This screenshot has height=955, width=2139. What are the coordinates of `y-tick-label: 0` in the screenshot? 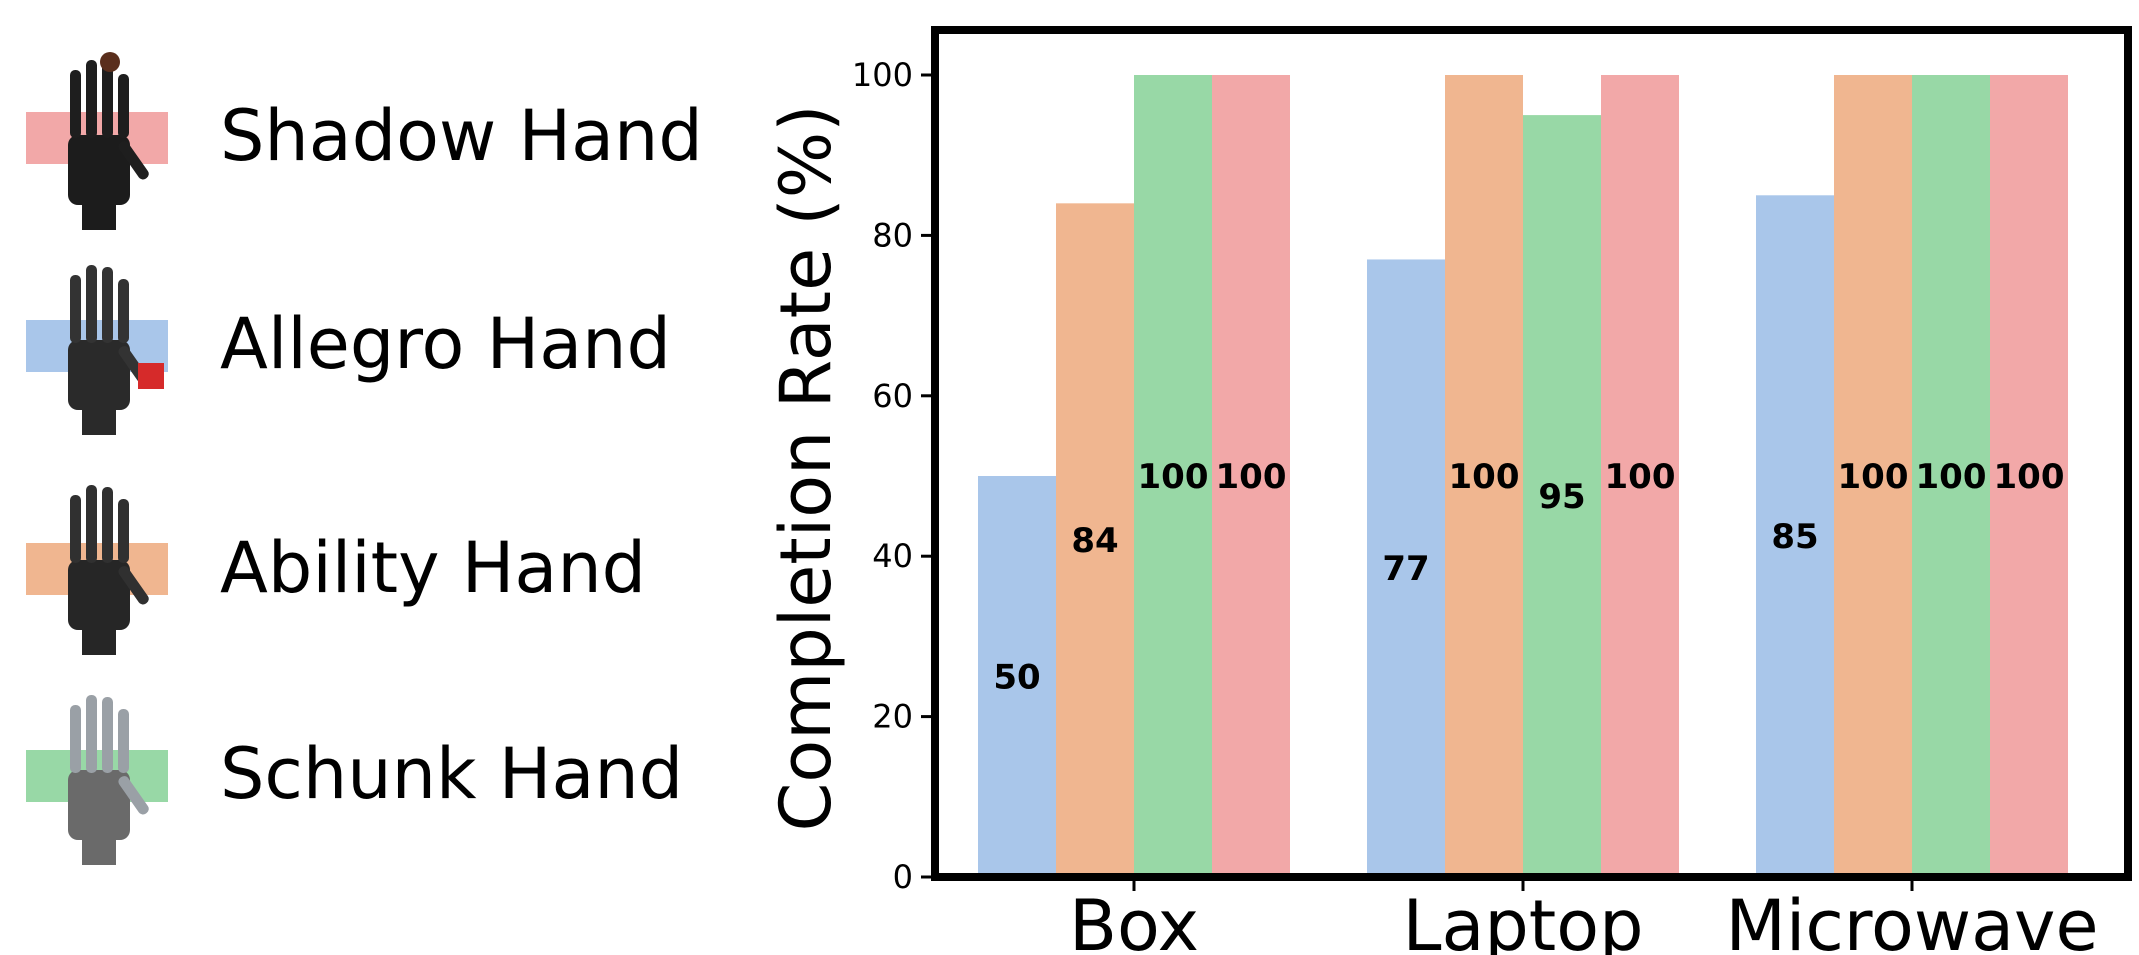 It's located at (903, 877).